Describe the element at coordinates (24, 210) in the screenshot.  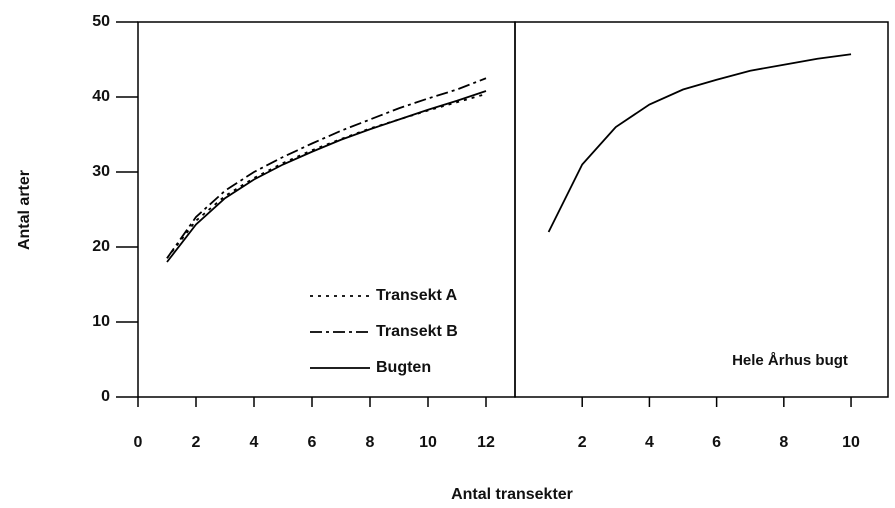
I see `y-axis-label: Antal arter` at that location.